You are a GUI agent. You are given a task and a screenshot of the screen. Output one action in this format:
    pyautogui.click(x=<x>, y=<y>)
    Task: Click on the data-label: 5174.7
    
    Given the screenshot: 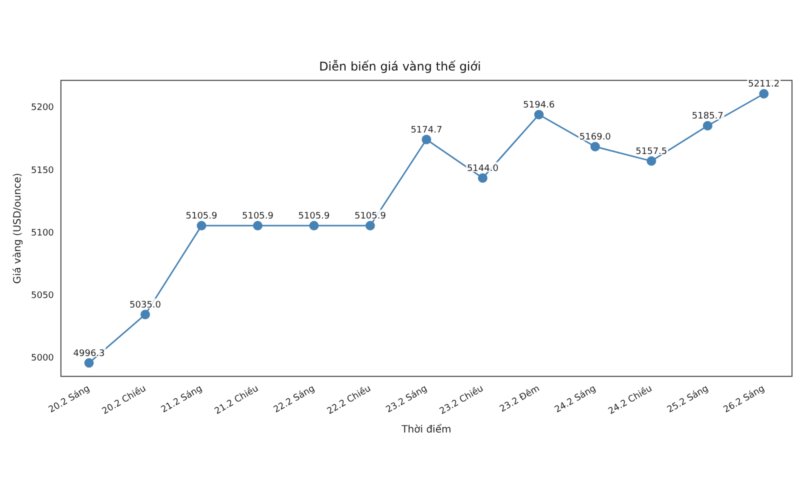 What is the action you would take?
    pyautogui.click(x=426, y=130)
    